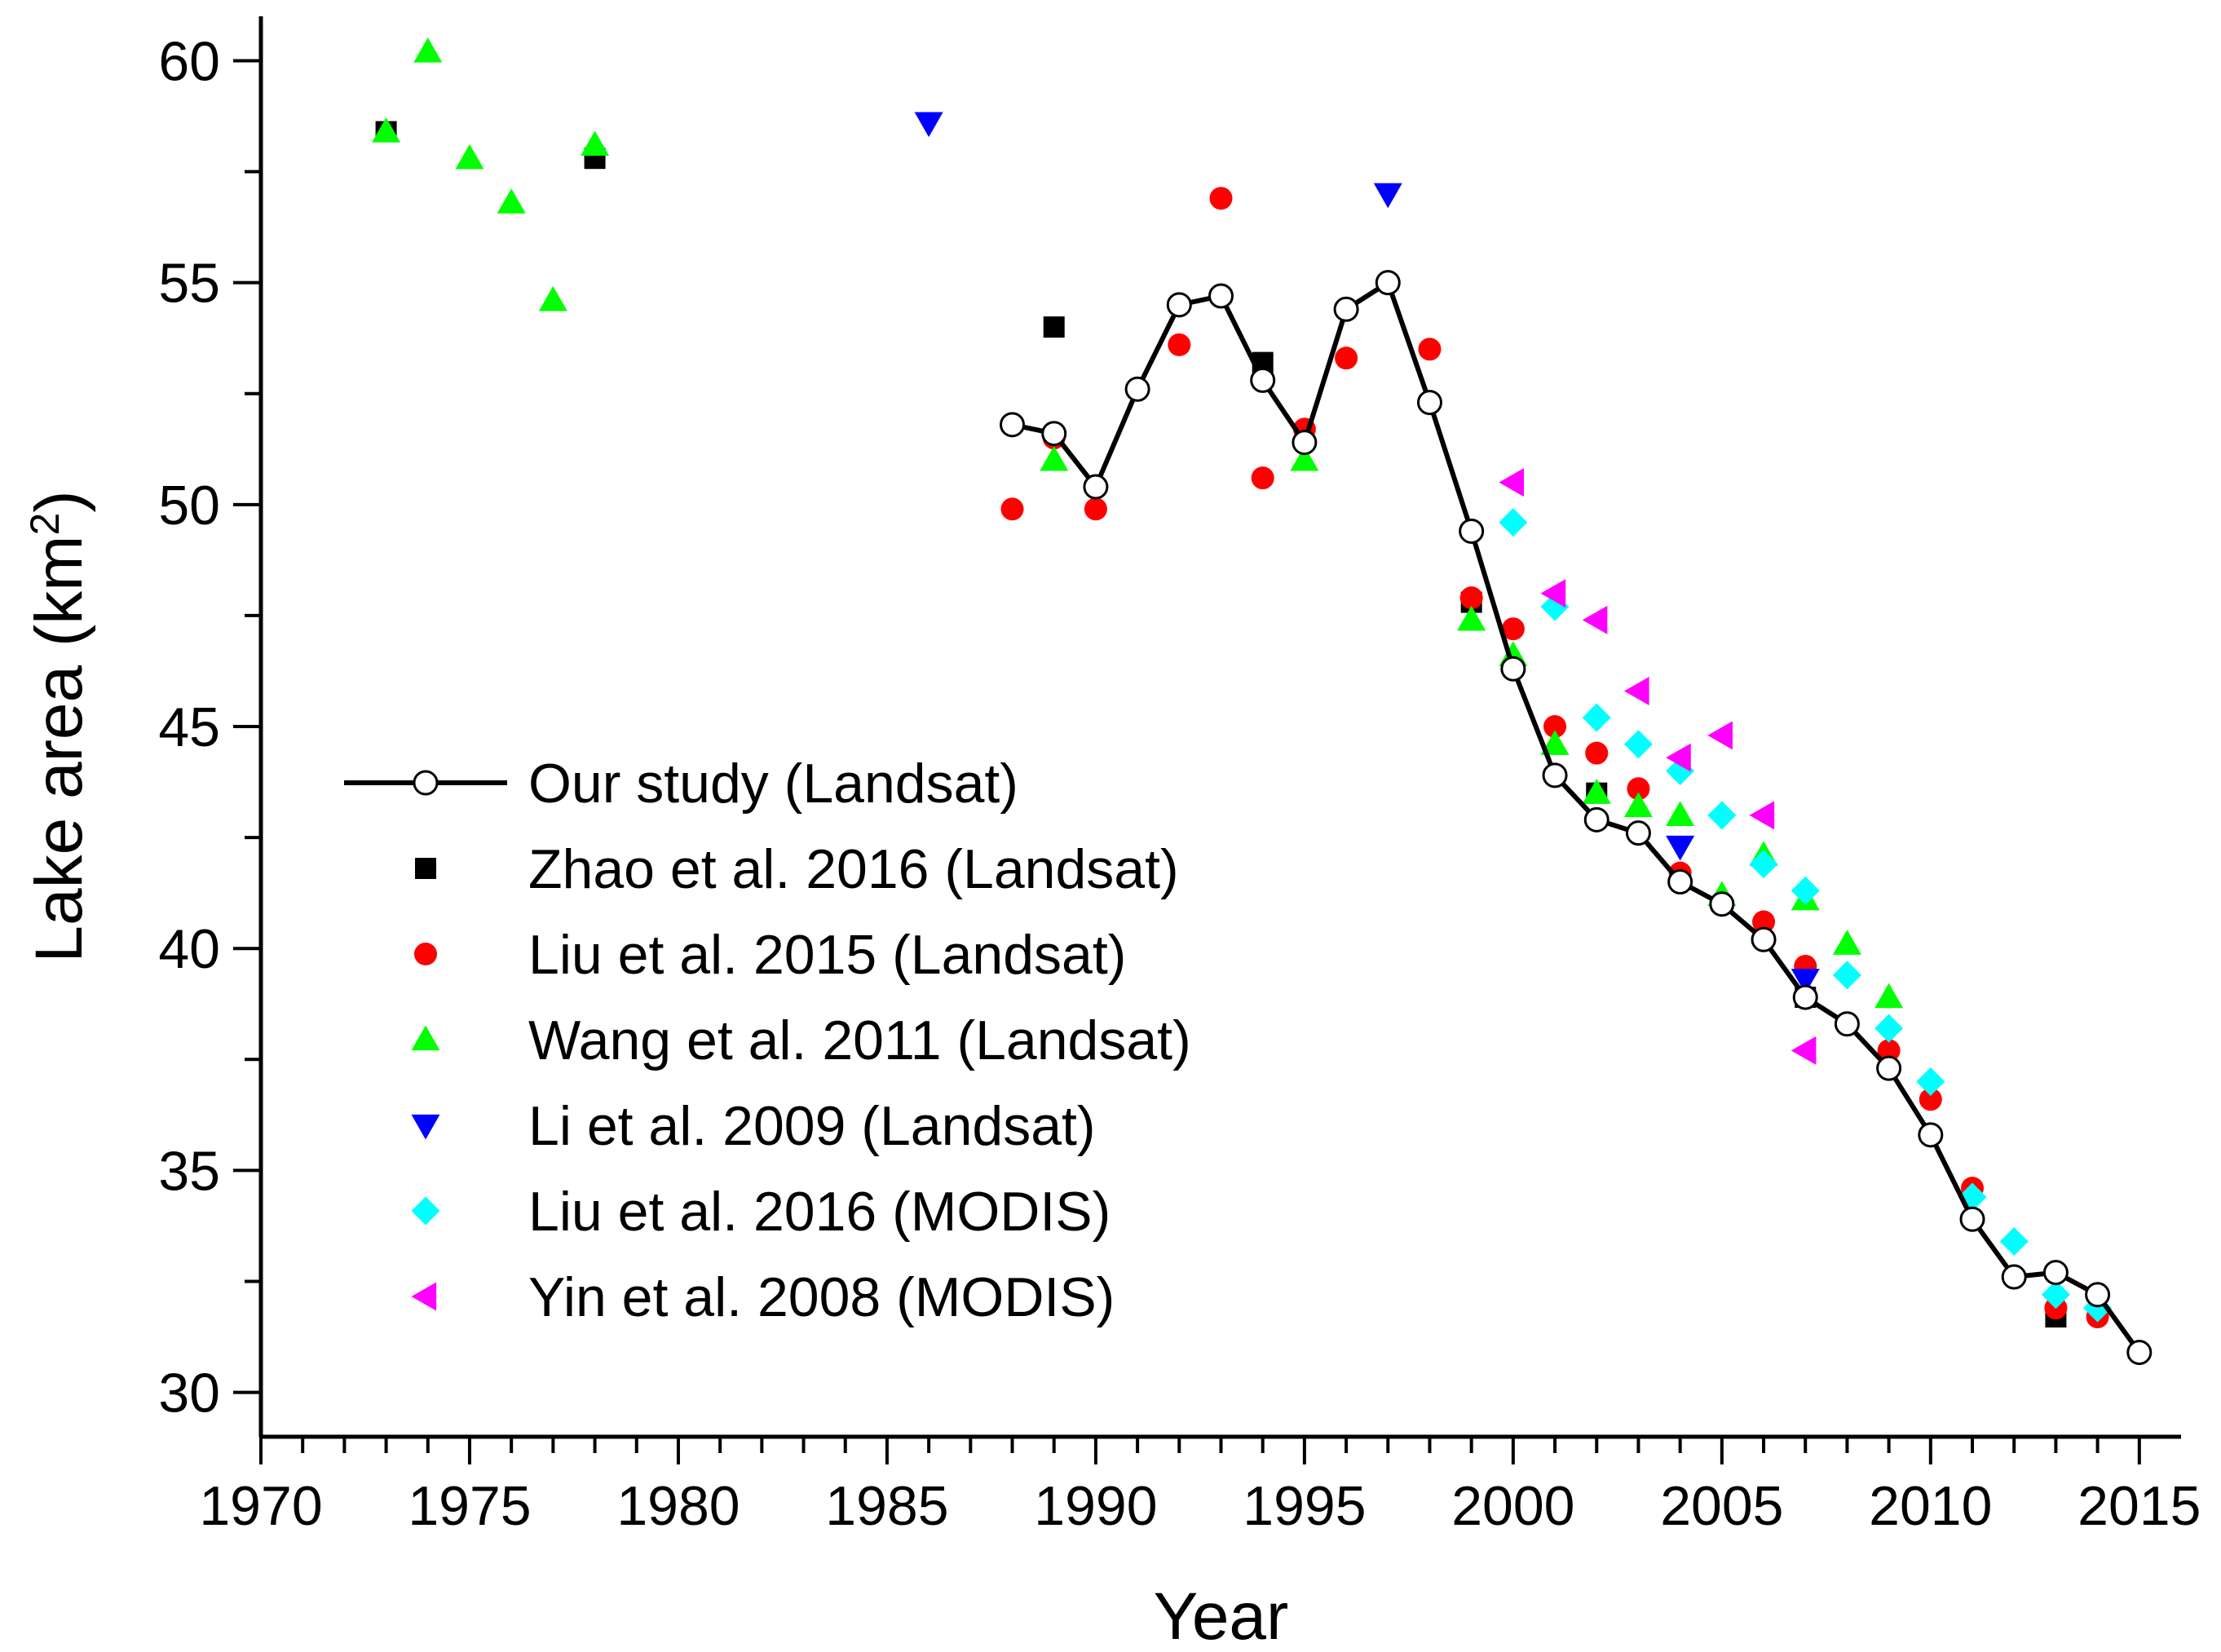 The height and width of the screenshot is (1652, 2221). What do you see at coordinates (821, 1297) in the screenshot?
I see `legend-label: Yin et al. 2008 (MODIS)` at bounding box center [821, 1297].